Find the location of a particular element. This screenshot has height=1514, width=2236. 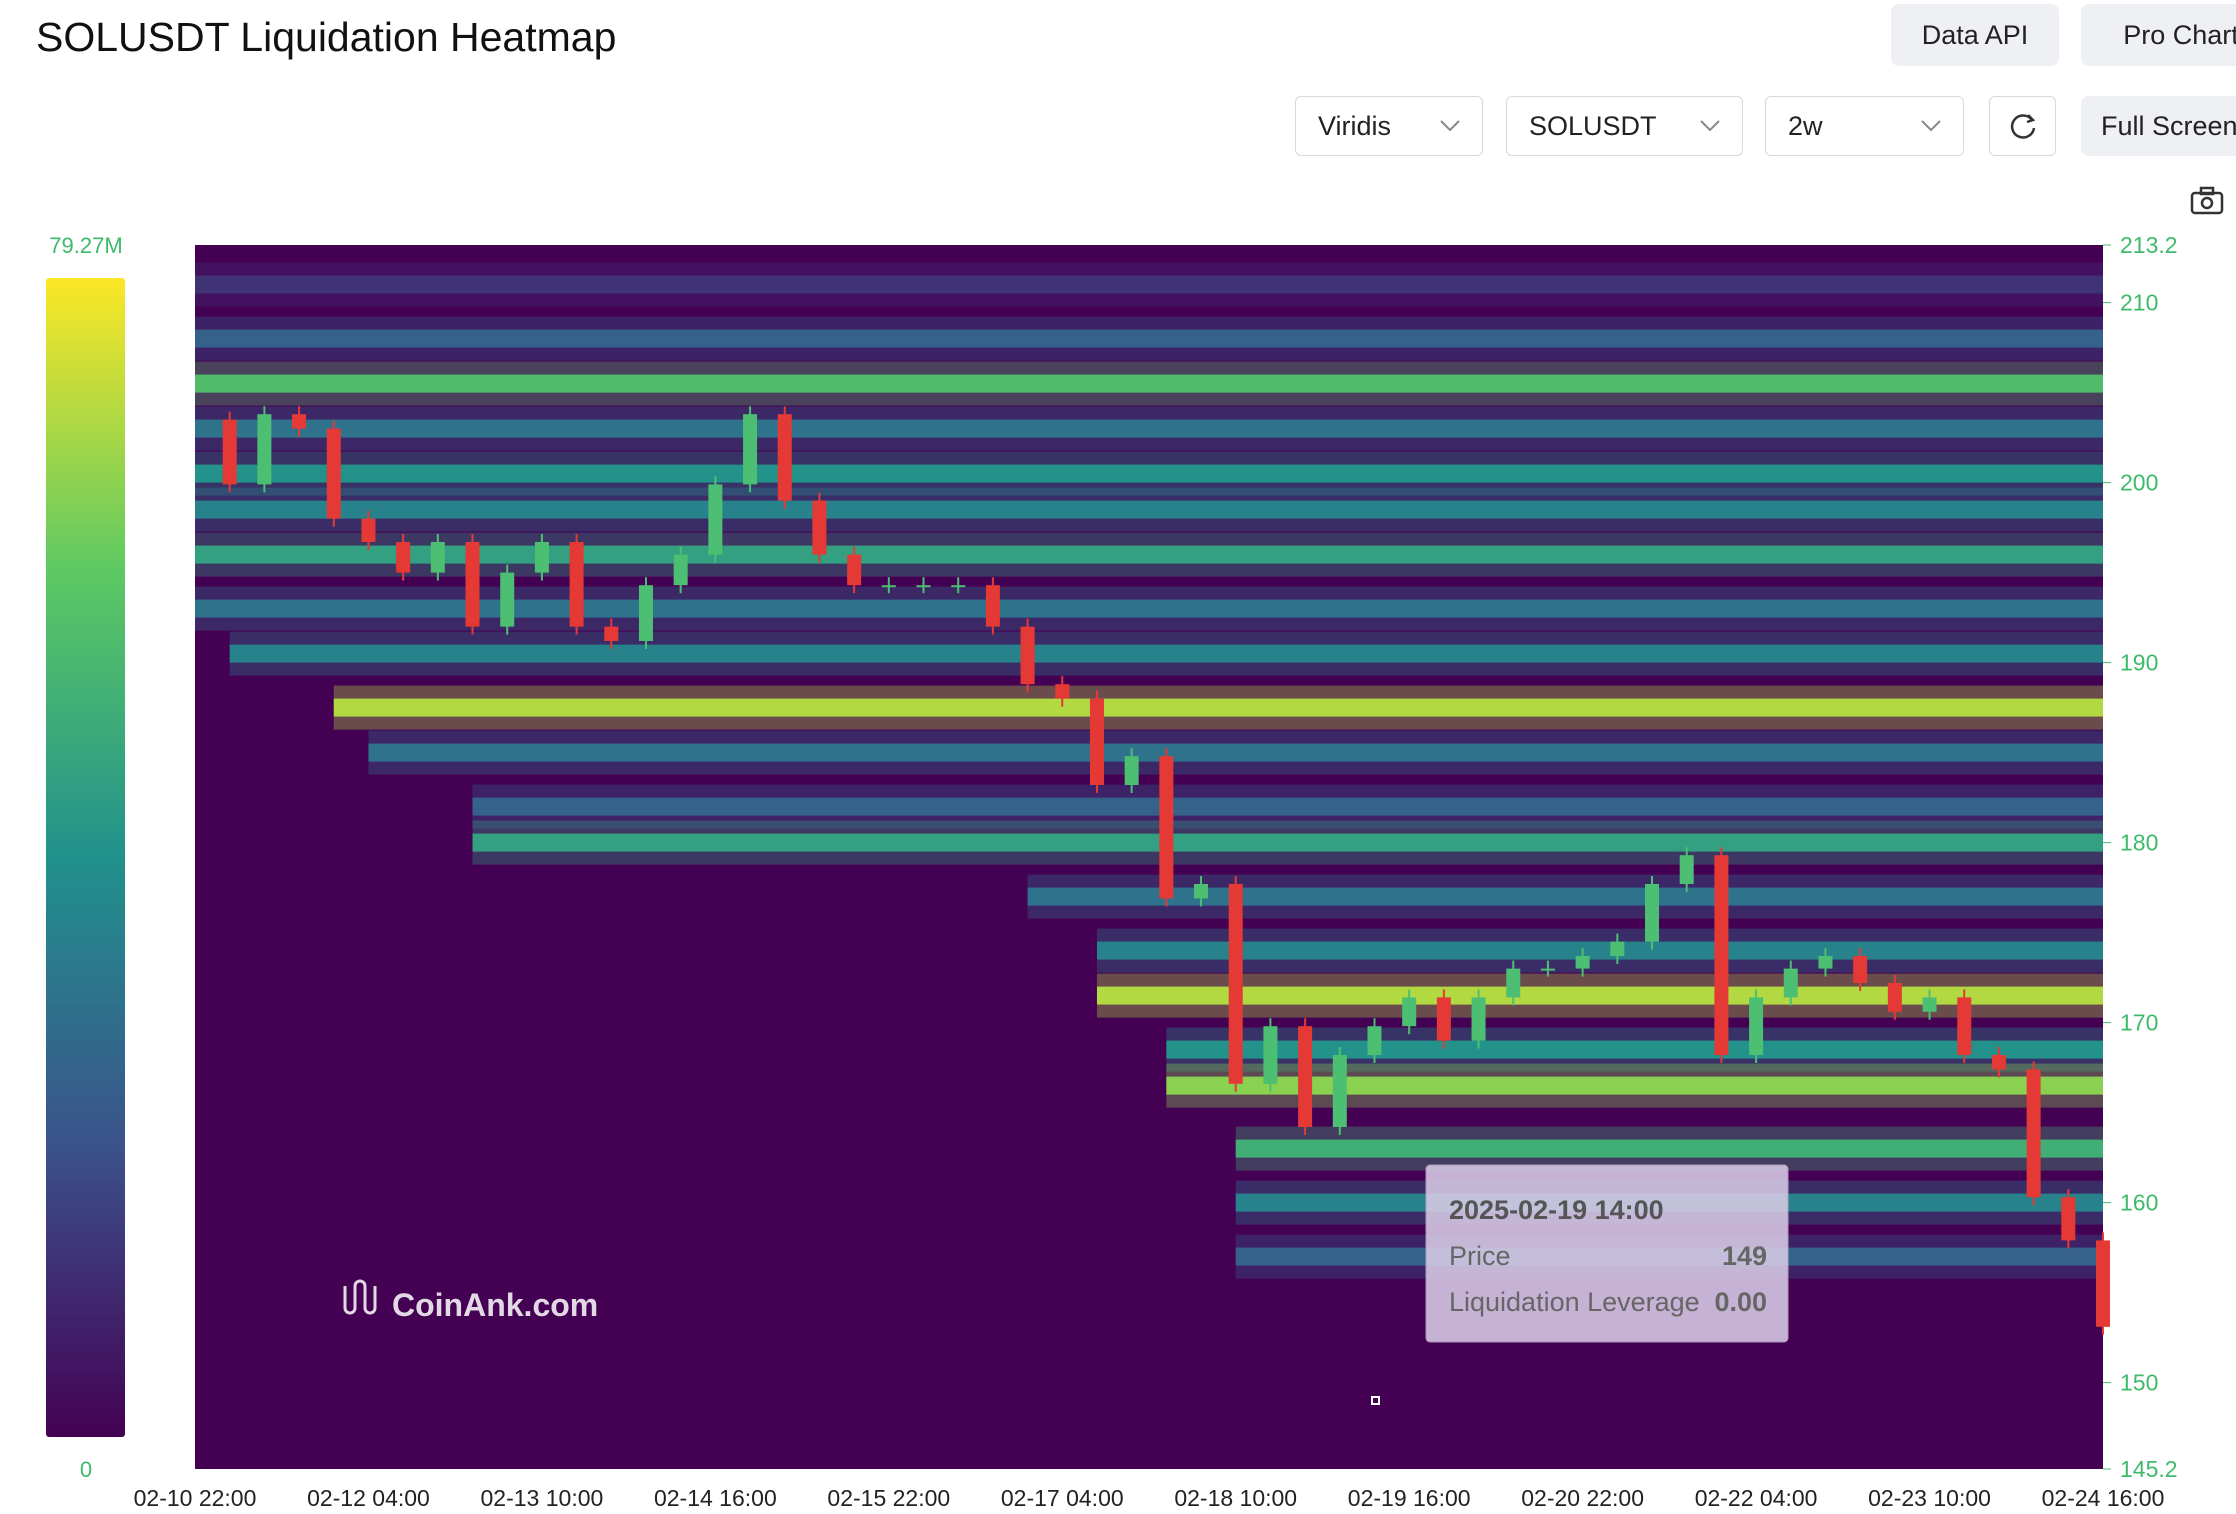

x-tick-label: 02-19 16:00 is located at coordinates (1409, 1498).